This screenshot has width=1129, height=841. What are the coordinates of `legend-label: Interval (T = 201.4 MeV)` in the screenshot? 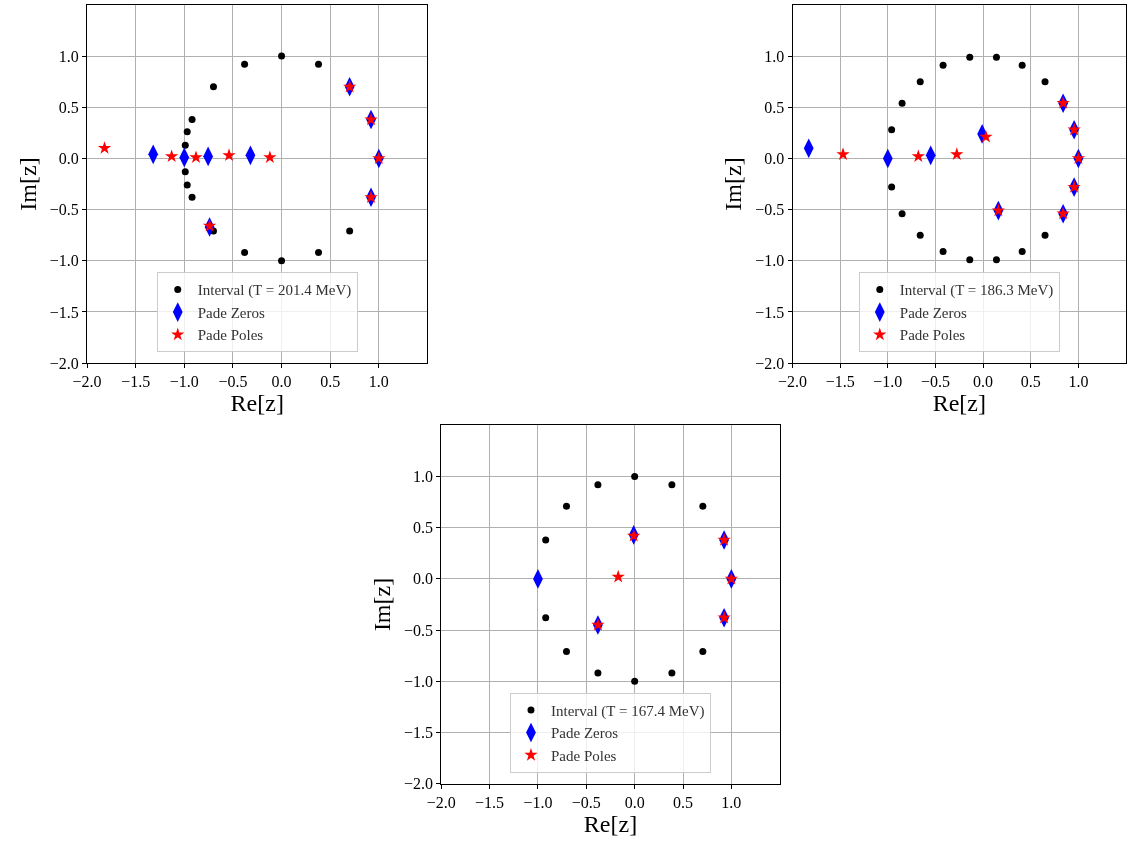 It's located at (274, 291).